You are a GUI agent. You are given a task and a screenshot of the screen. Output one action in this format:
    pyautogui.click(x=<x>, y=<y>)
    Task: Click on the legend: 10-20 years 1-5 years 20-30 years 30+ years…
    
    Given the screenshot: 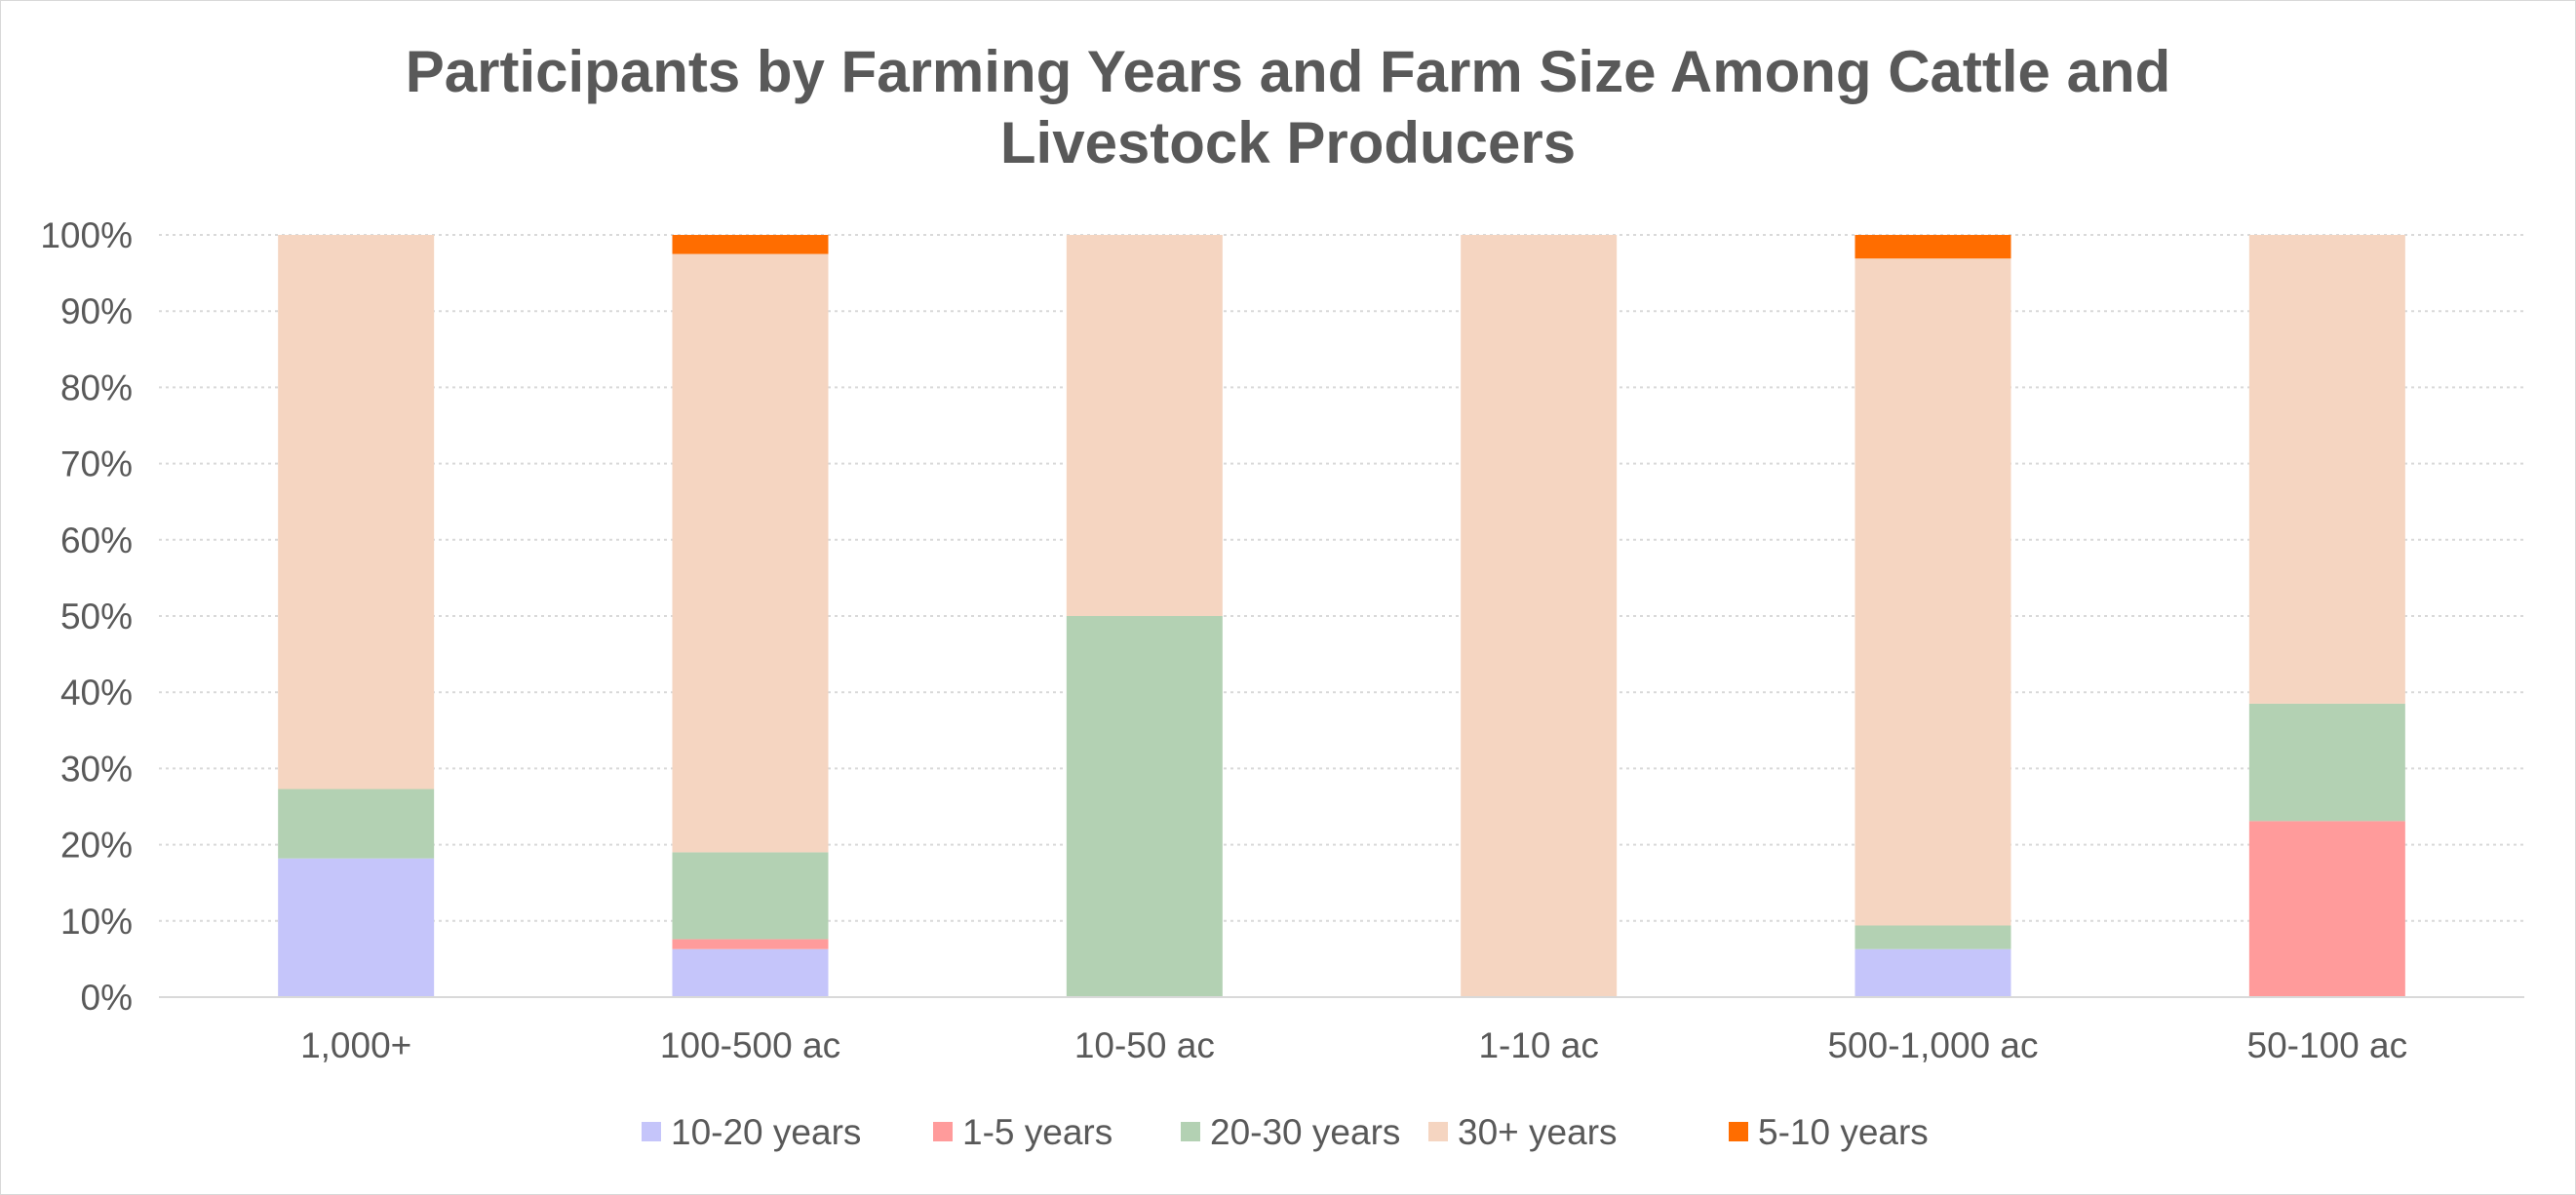 What is the action you would take?
    pyautogui.click(x=1285, y=1132)
    